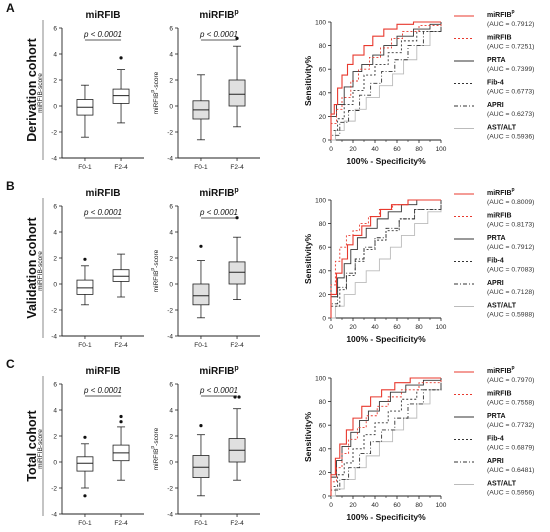  What do you see at coordinates (40, 449) in the screenshot?
I see `y-axis-label-base: miRFIB-score` at bounding box center [40, 449].